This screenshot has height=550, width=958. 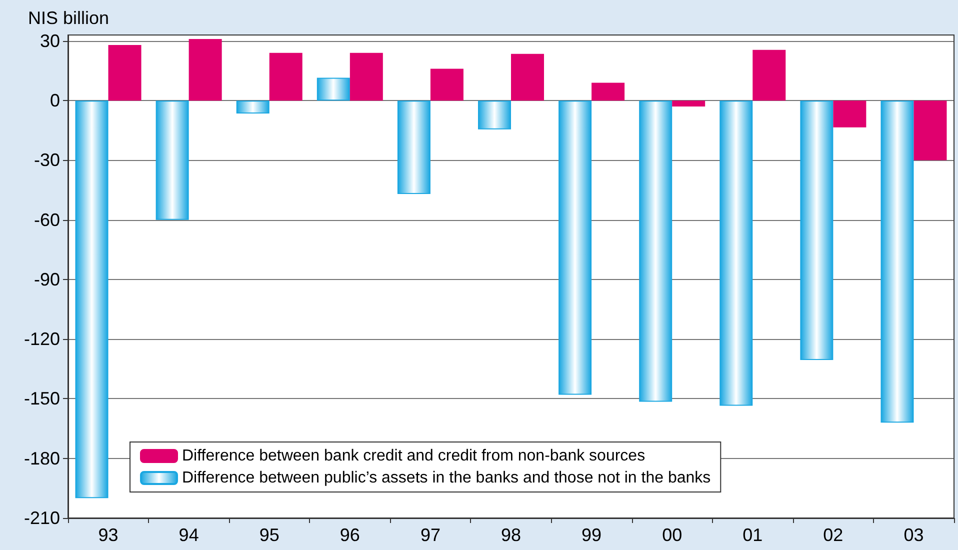 I want to click on legend-label: Difference between public’s assets in the banks and those not in the banks, so click(x=446, y=478).